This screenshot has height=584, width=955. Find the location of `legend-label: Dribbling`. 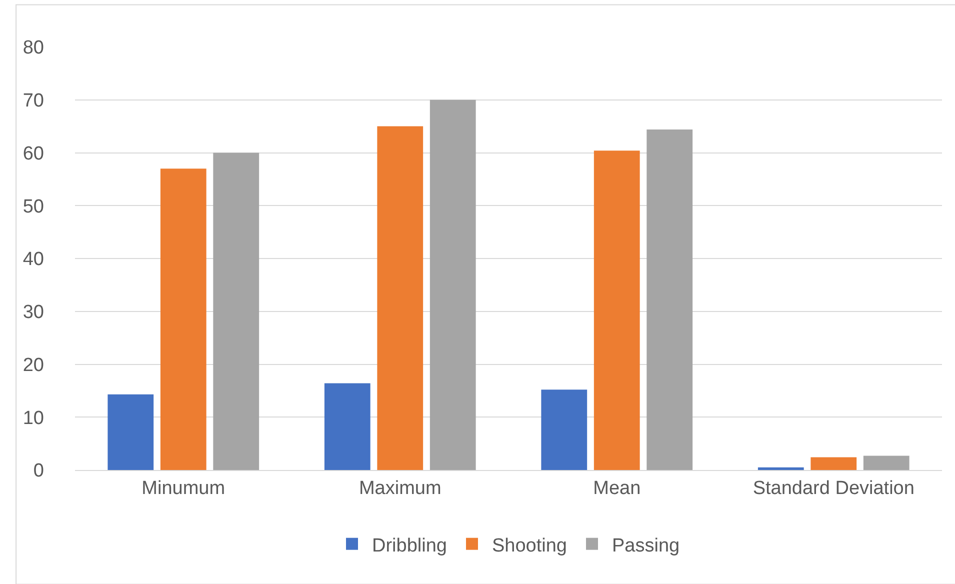

legend-label: Dribbling is located at coordinates (409, 545).